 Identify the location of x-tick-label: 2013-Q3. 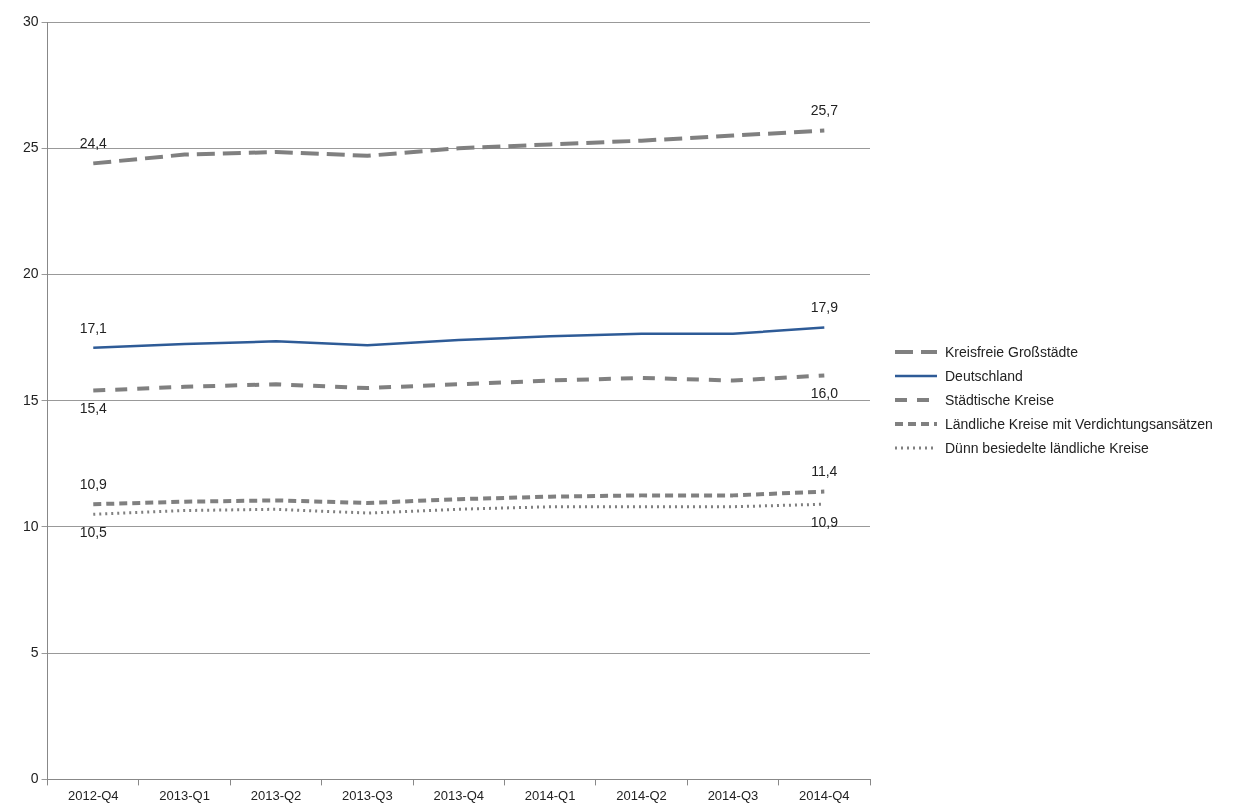
(367, 795).